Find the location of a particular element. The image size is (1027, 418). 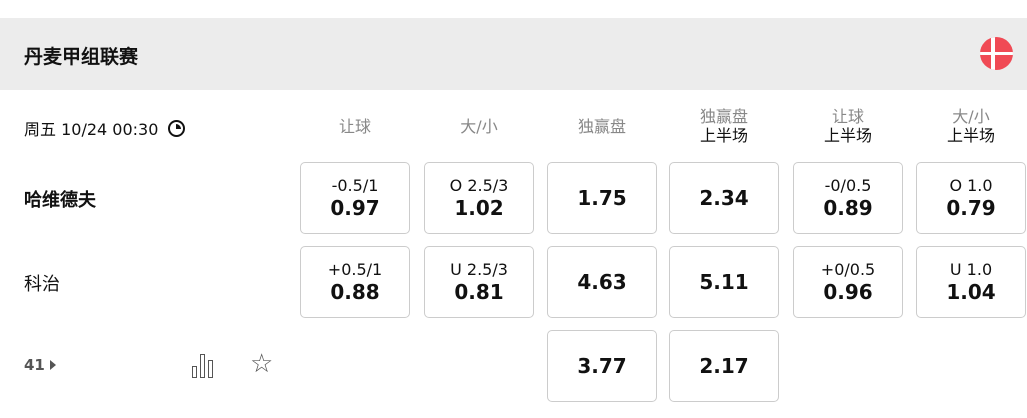

favorite-star-icon: ☆ is located at coordinates (262, 364).